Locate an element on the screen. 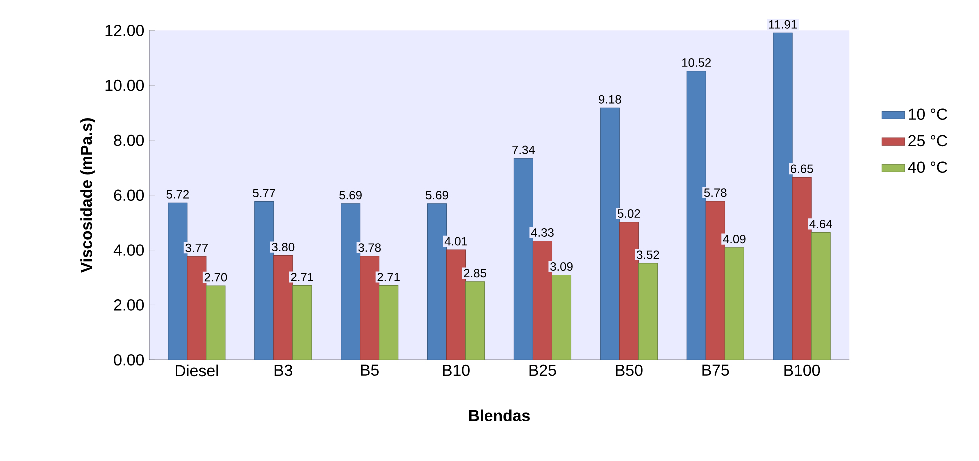 This screenshot has height=461, width=979. data-label: 4.09 is located at coordinates (734, 239).